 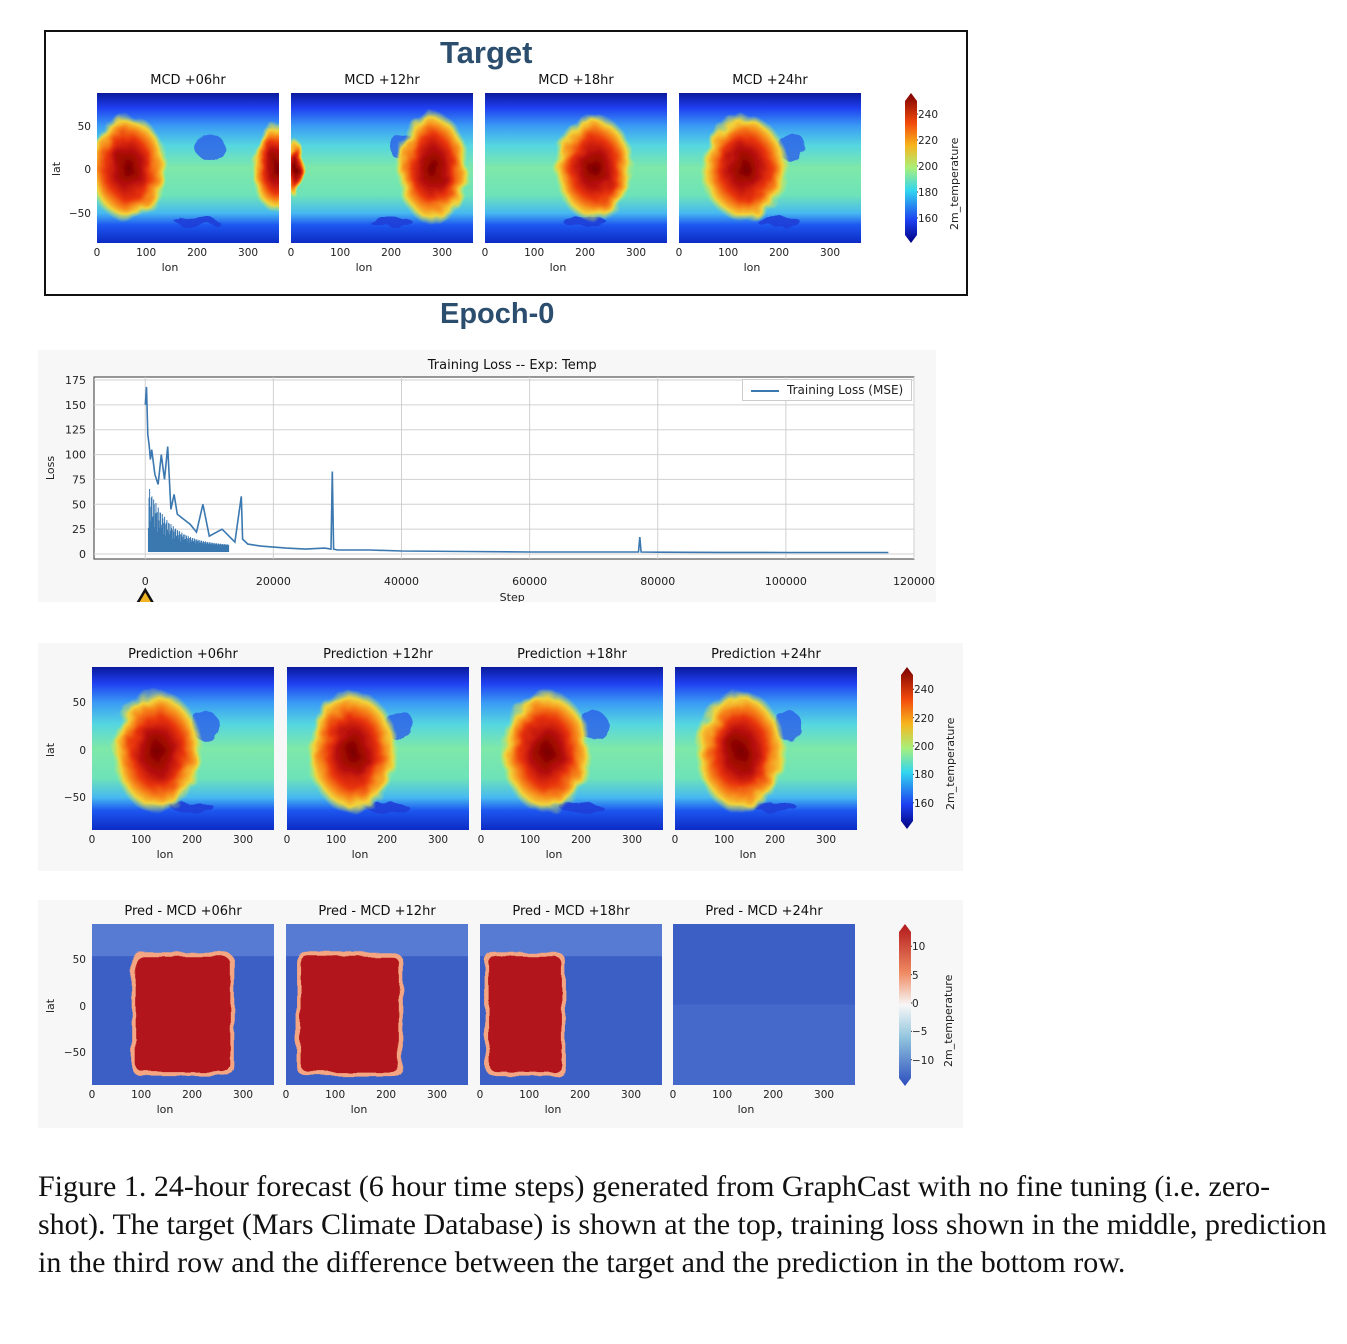 I want to click on y-tick-label: 150, so click(x=75, y=405).